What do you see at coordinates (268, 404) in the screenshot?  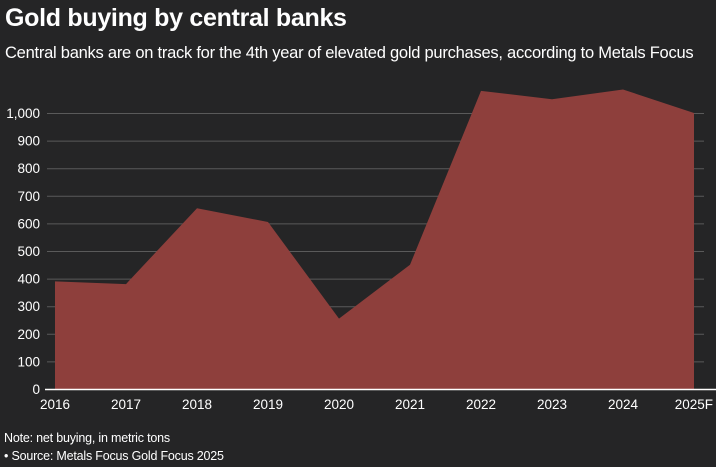 I see `x-tick-label: 2019` at bounding box center [268, 404].